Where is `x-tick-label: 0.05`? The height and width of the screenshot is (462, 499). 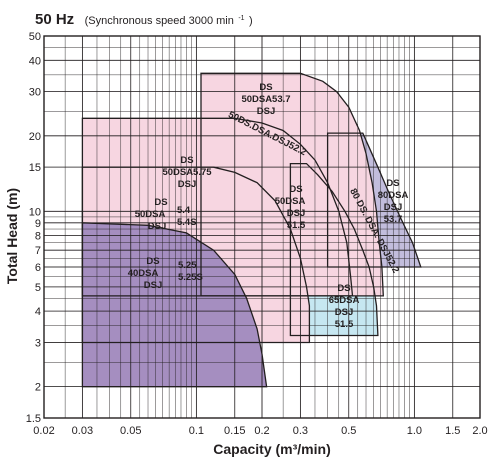
x-tick-label: 0.05 is located at coordinates (130, 431).